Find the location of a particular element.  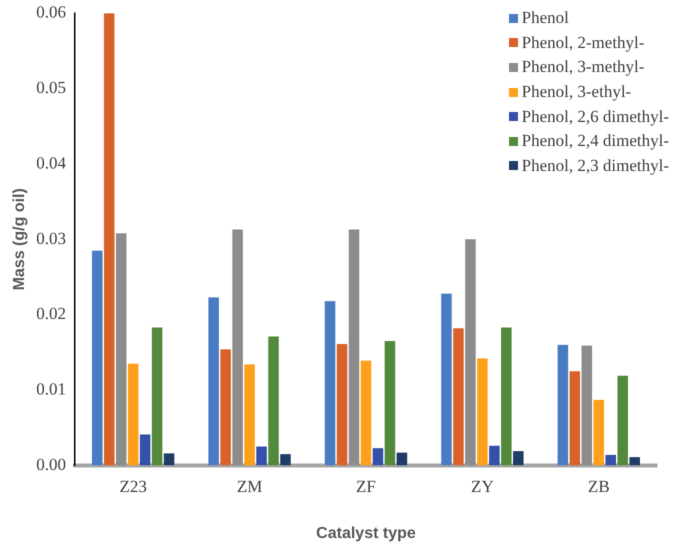

y-tick-label: 0.06 is located at coordinates (51, 12).